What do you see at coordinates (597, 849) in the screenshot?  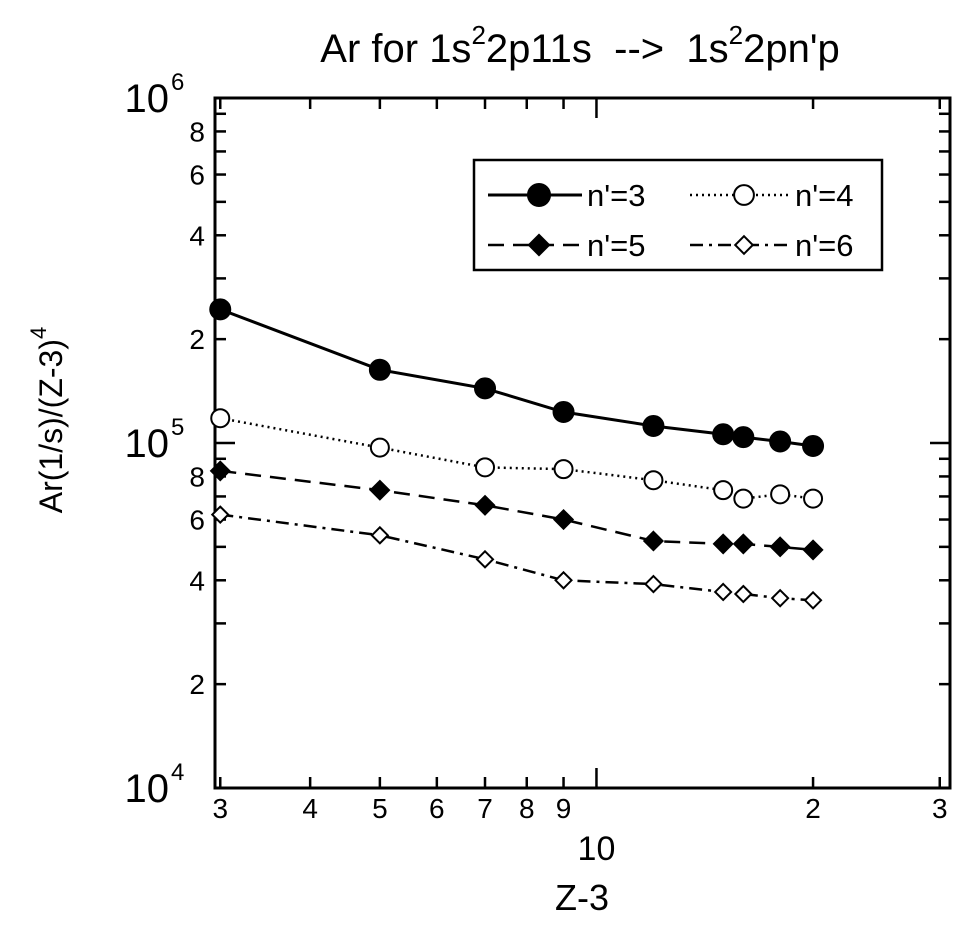 I see `x-tick-label: 10` at bounding box center [597, 849].